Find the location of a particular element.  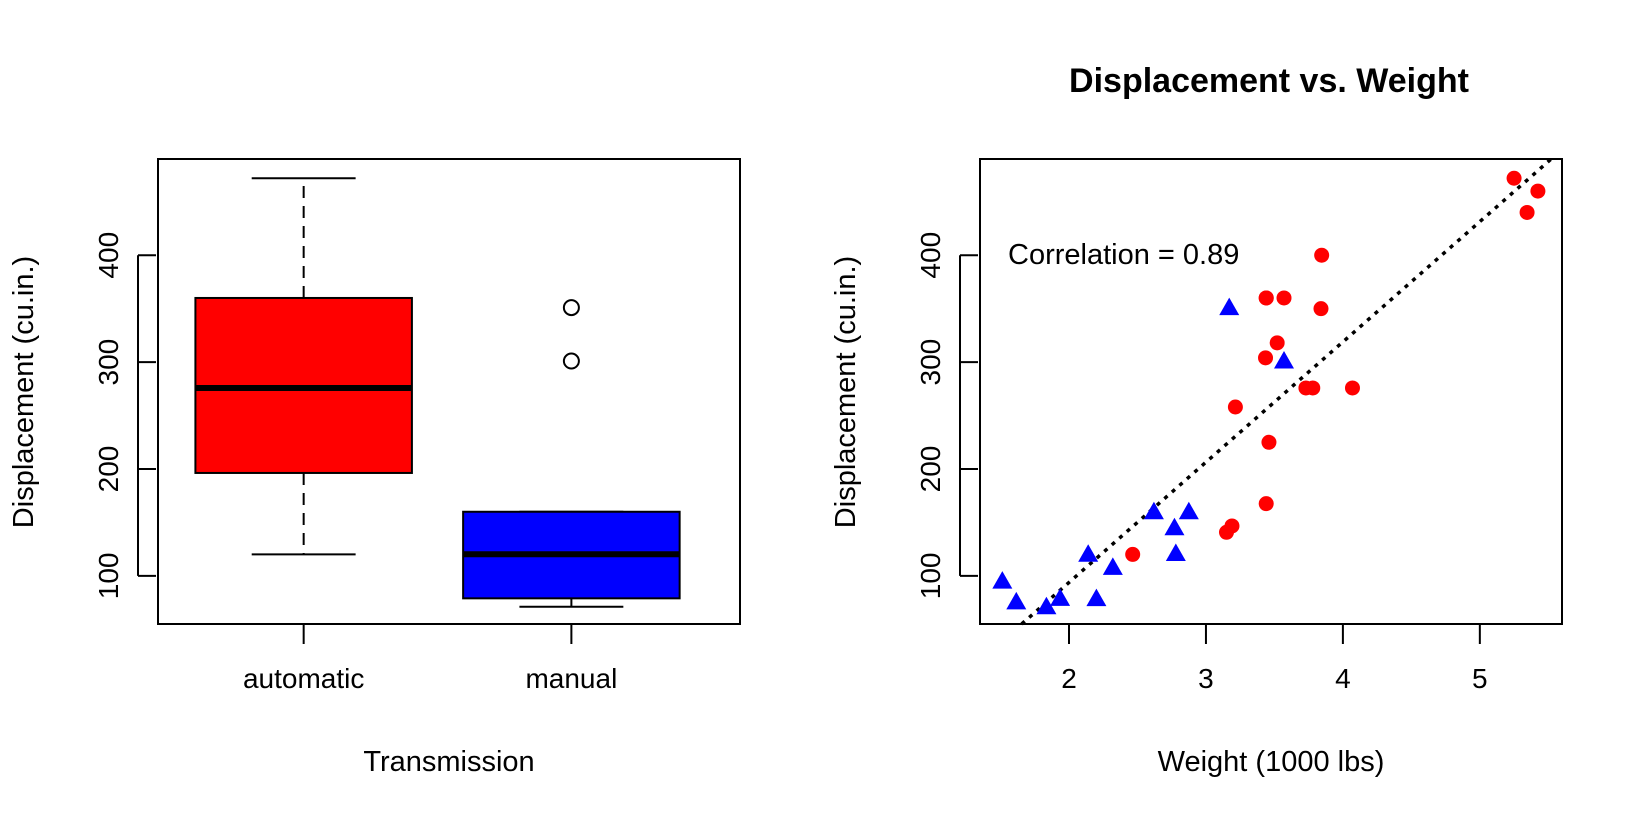

x-tick-label: 2 is located at coordinates (1069, 678).